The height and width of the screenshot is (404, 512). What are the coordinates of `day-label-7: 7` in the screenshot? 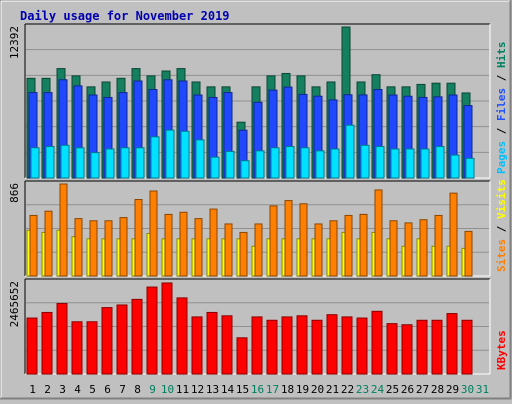 It's located at (122, 389).